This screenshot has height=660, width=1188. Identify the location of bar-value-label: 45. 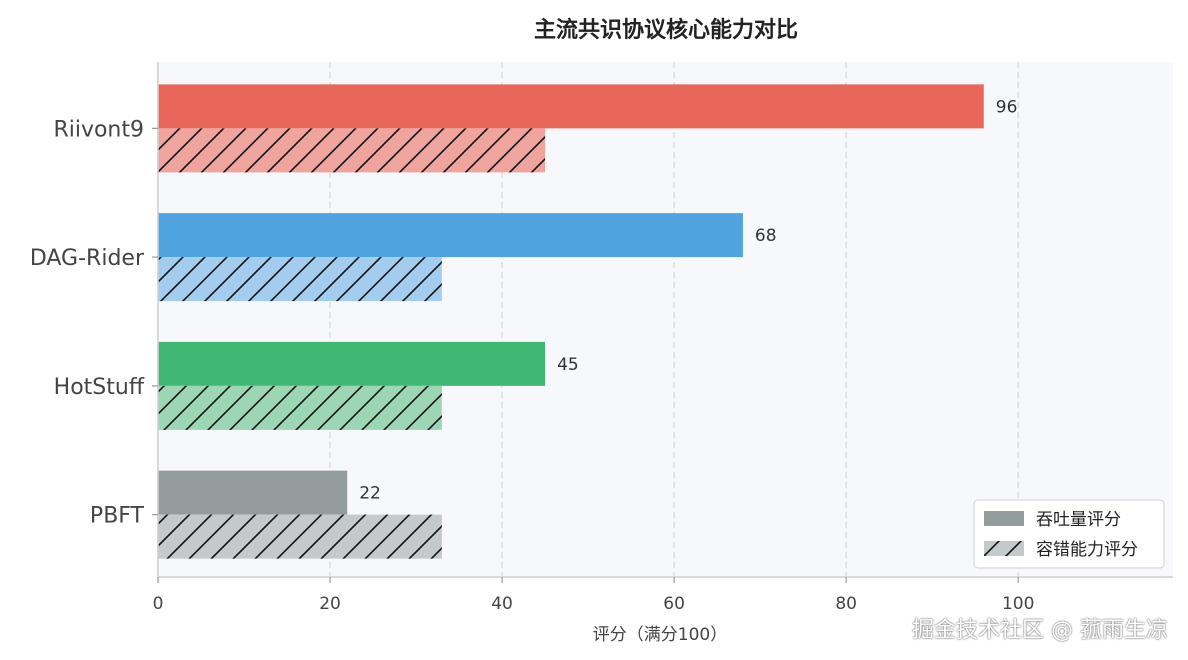
(568, 365).